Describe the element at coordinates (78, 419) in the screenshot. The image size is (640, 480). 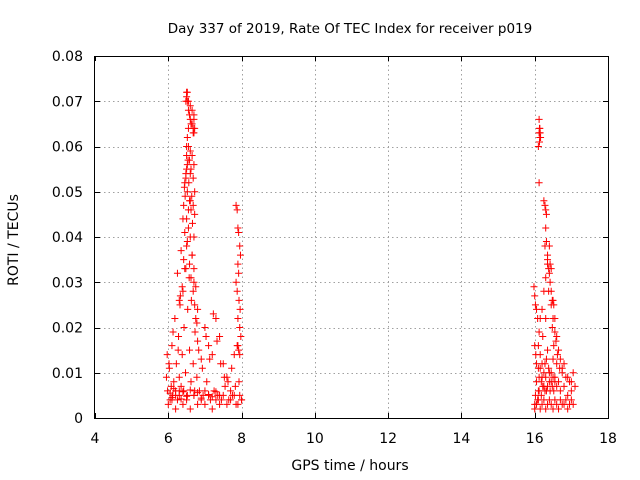
I see `y-tick-label: 0` at that location.